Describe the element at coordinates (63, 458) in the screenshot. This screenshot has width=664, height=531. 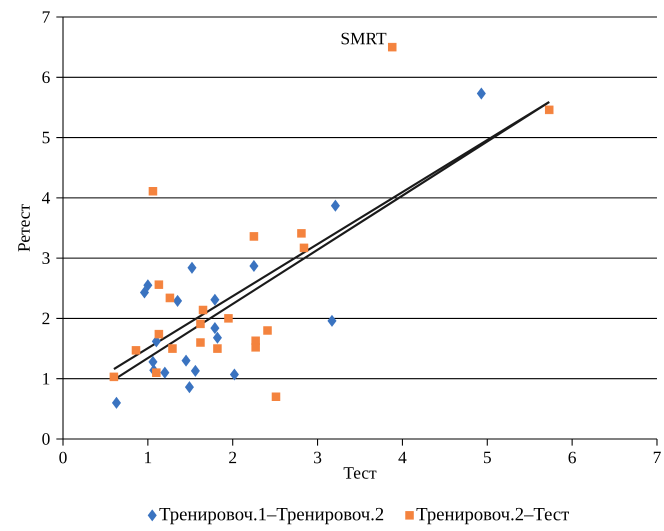
I see `x-tick-label: 0` at that location.